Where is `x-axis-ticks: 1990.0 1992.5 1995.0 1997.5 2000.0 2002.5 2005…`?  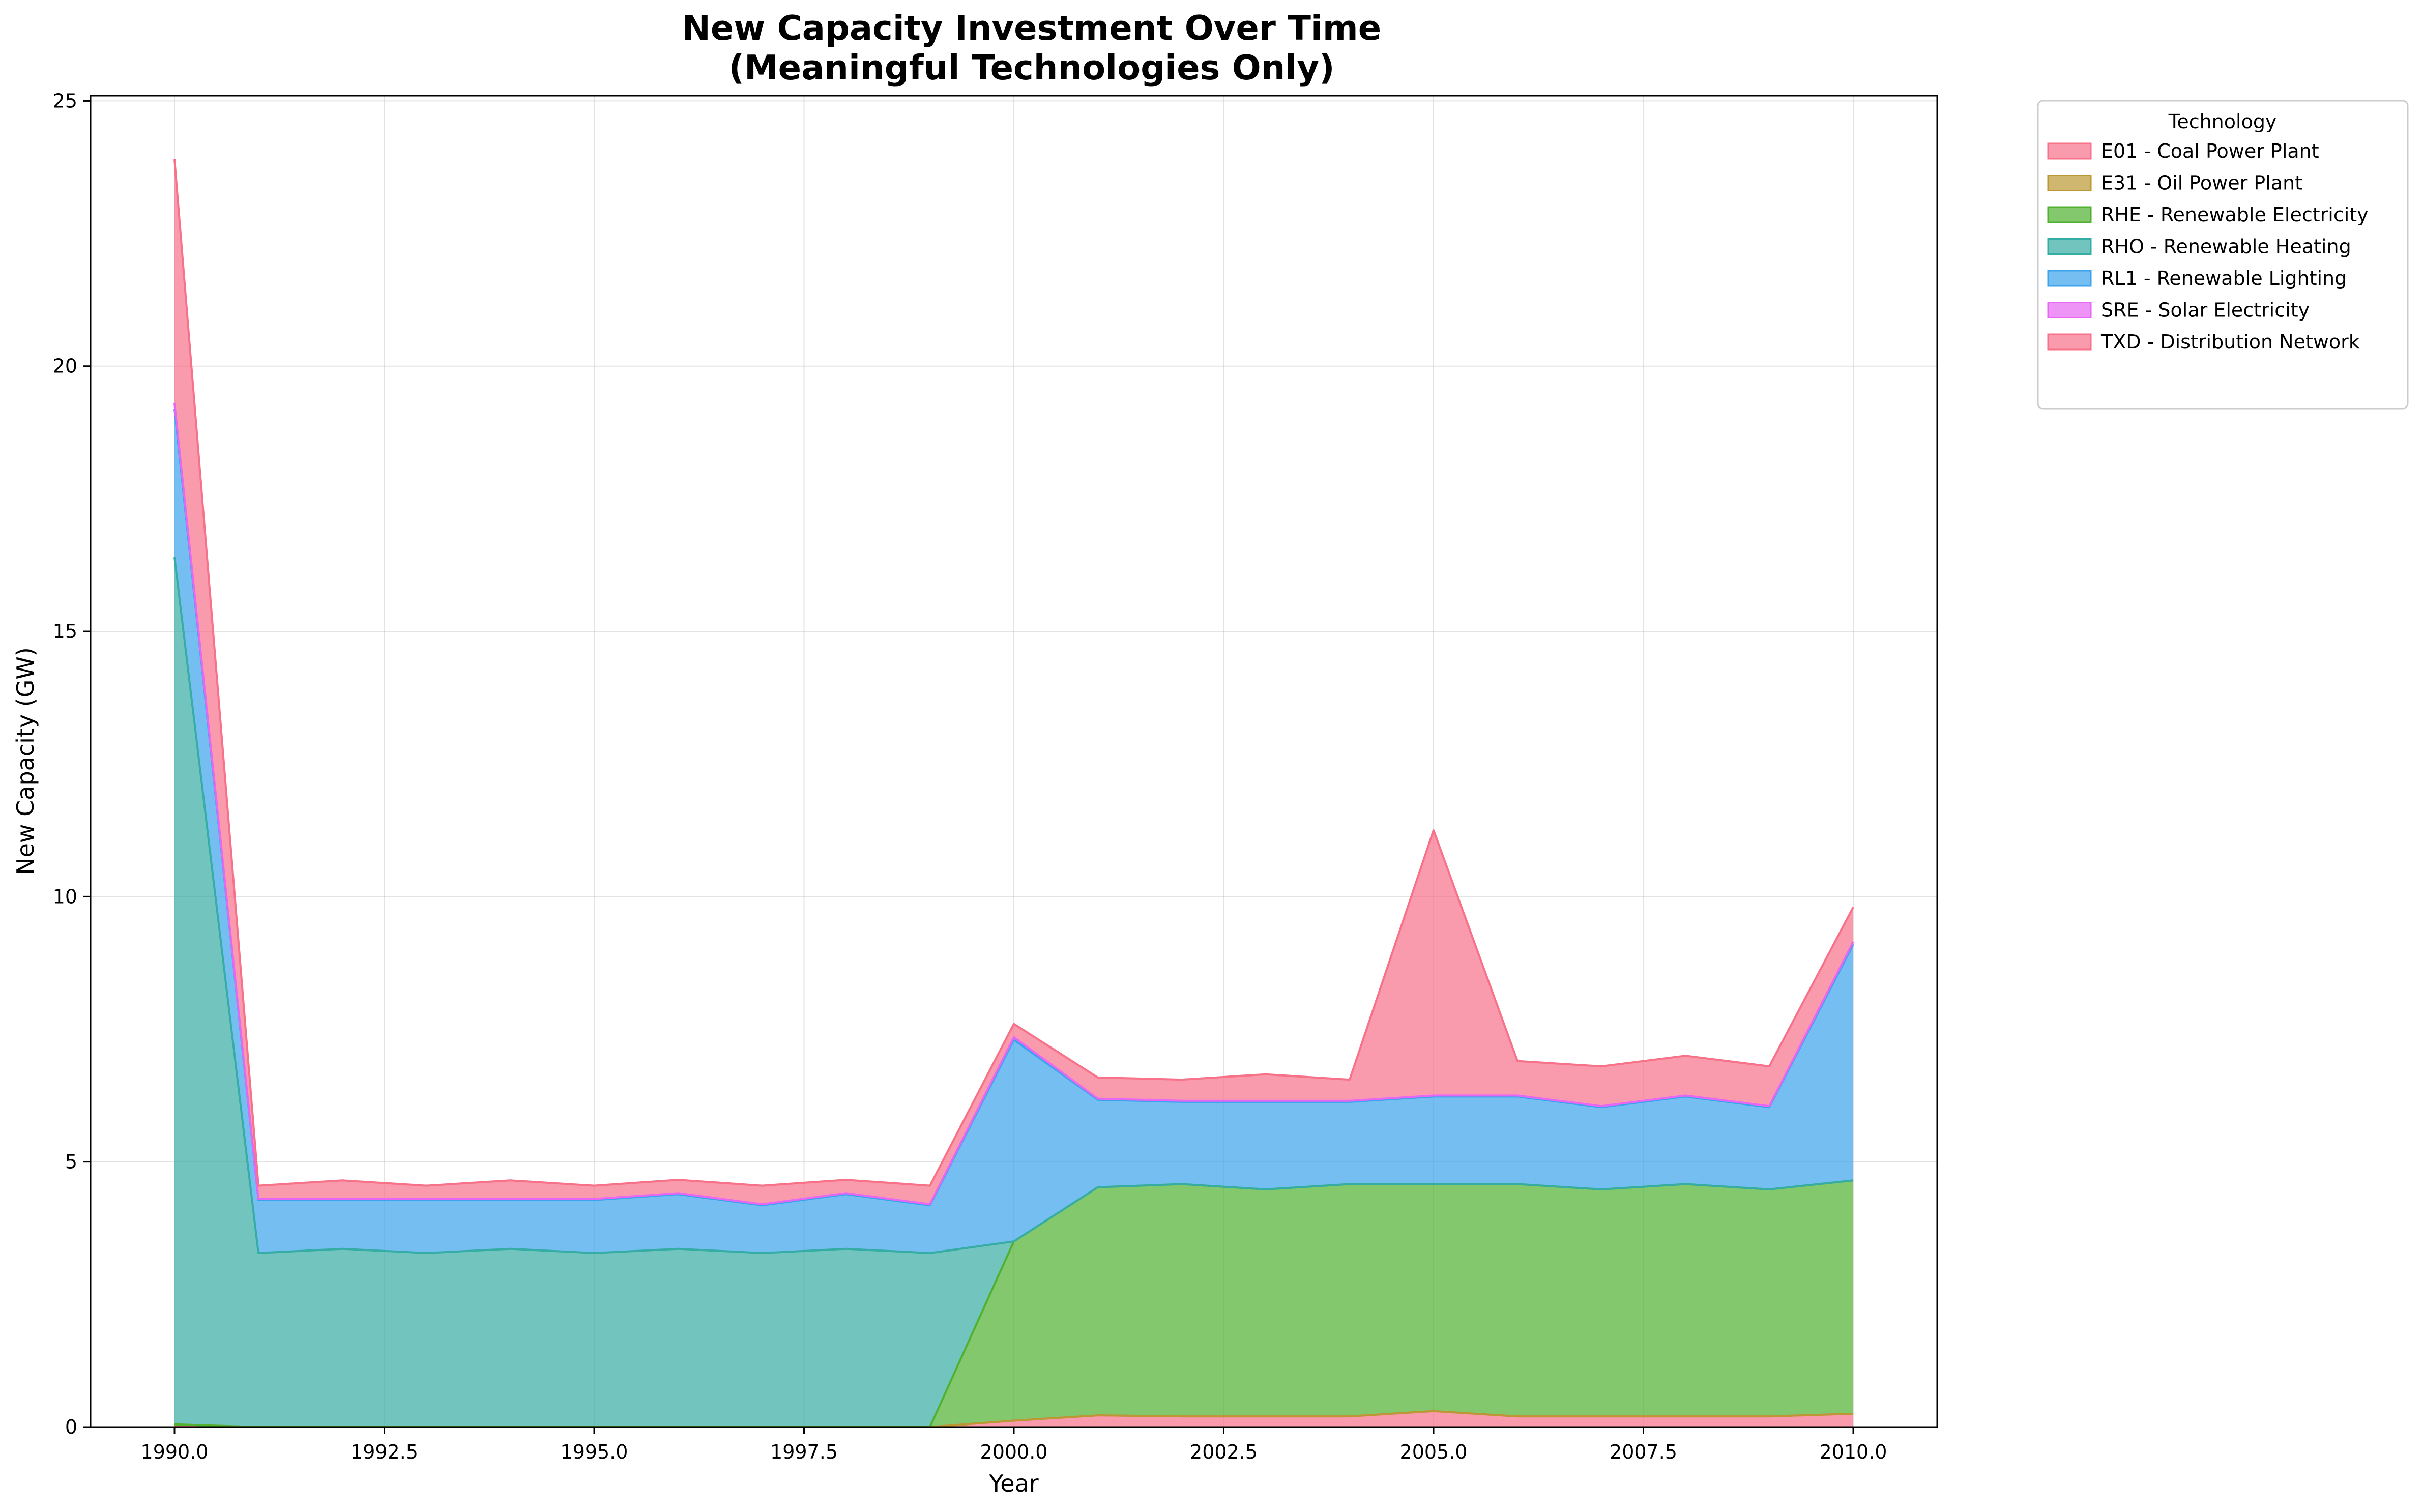 x-axis-ticks: 1990.0 1992.5 1995.0 1997.5 2000.0 2002.5 2005… is located at coordinates (1014, 1445).